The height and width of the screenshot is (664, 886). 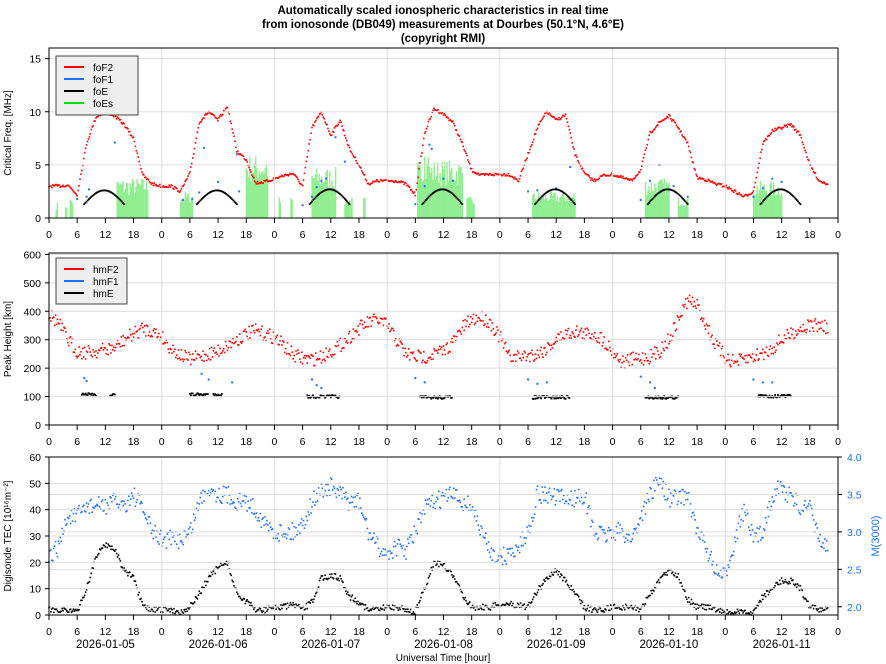 What do you see at coordinates (32, 284) in the screenshot?
I see `y-tick-label: 500` at bounding box center [32, 284].